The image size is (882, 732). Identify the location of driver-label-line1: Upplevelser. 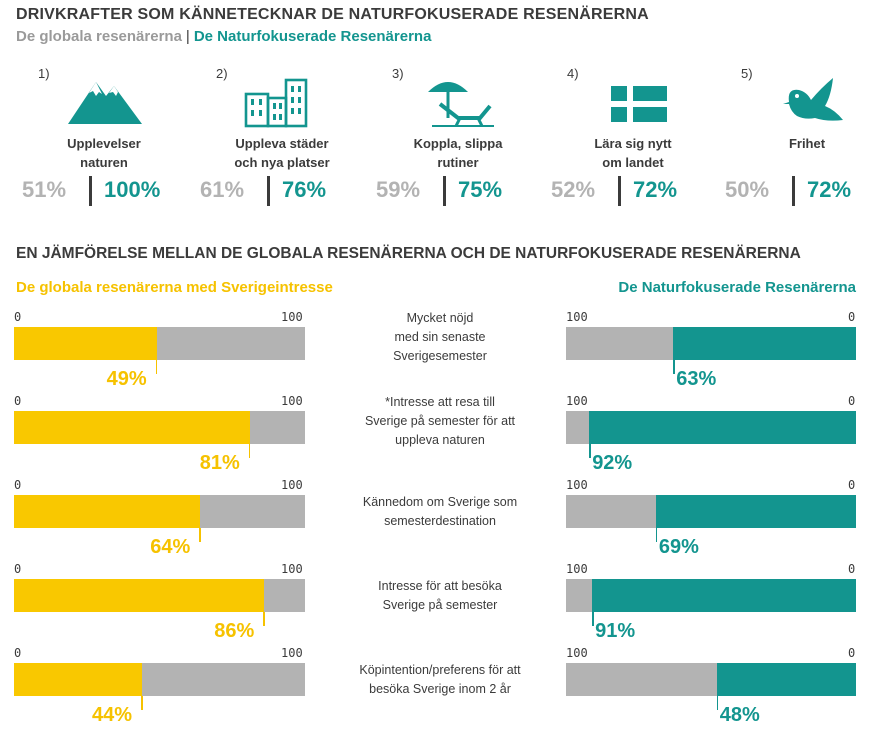
(104, 143).